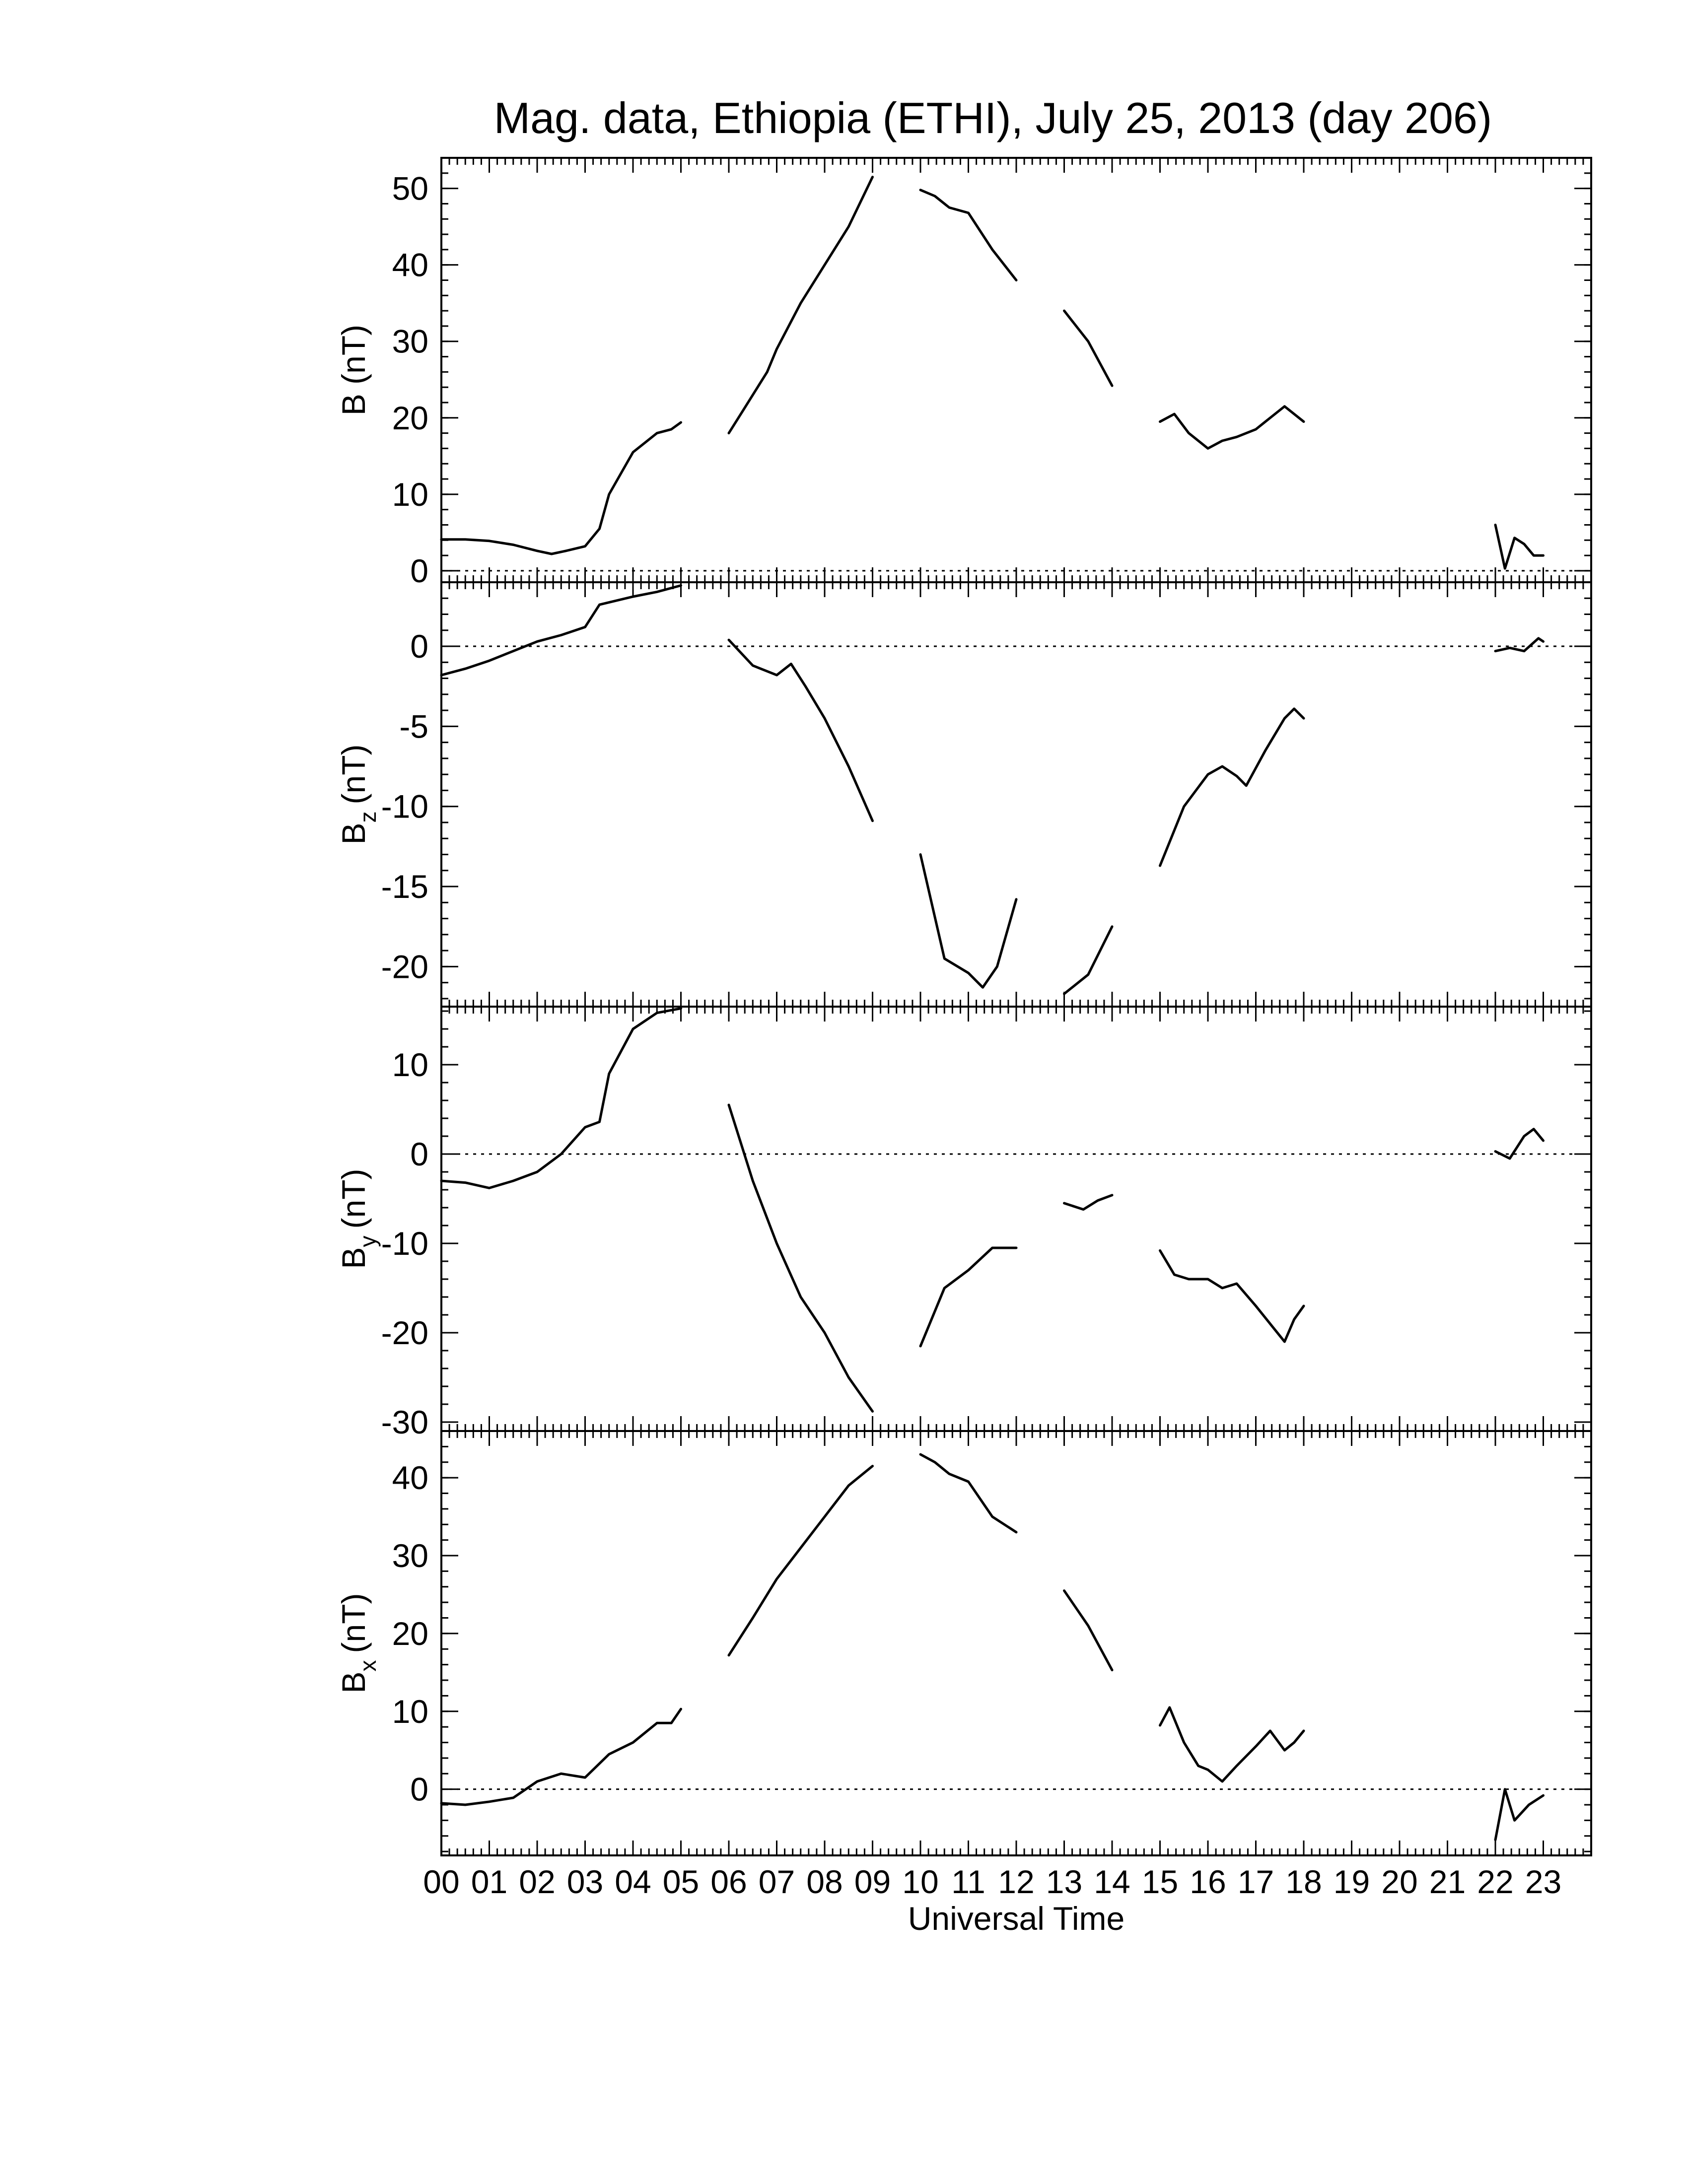  Describe the element at coordinates (1495, 1881) in the screenshot. I see `x-tick-label: 22` at that location.